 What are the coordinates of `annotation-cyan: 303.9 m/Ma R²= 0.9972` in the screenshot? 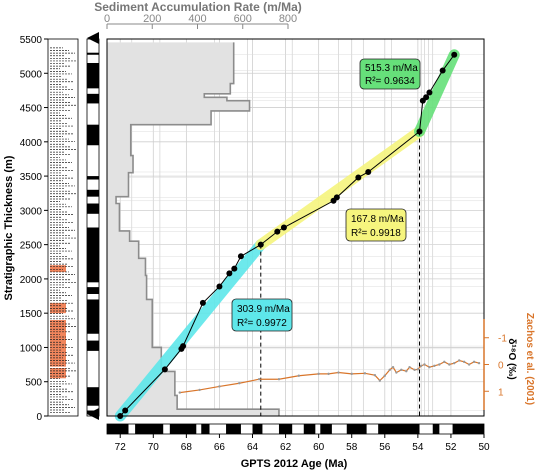 It's located at (262, 315).